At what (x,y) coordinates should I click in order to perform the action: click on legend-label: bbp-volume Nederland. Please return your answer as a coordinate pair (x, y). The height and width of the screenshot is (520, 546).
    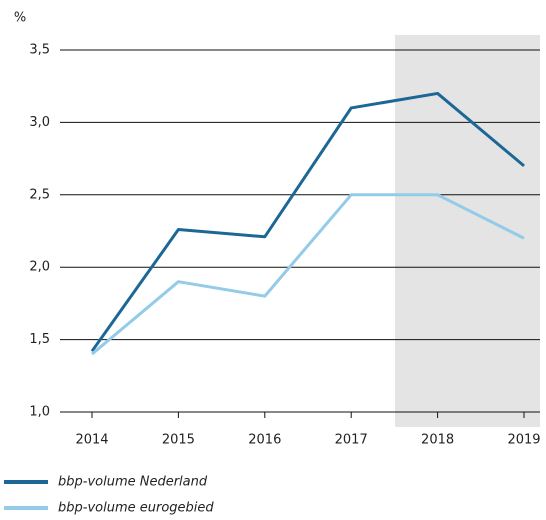
    Looking at the image, I should click on (133, 482).